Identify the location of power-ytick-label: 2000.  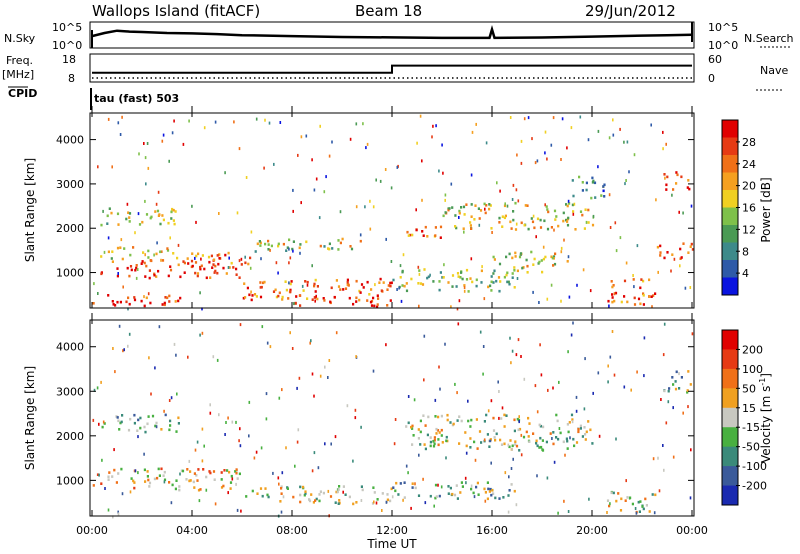
(70, 228).